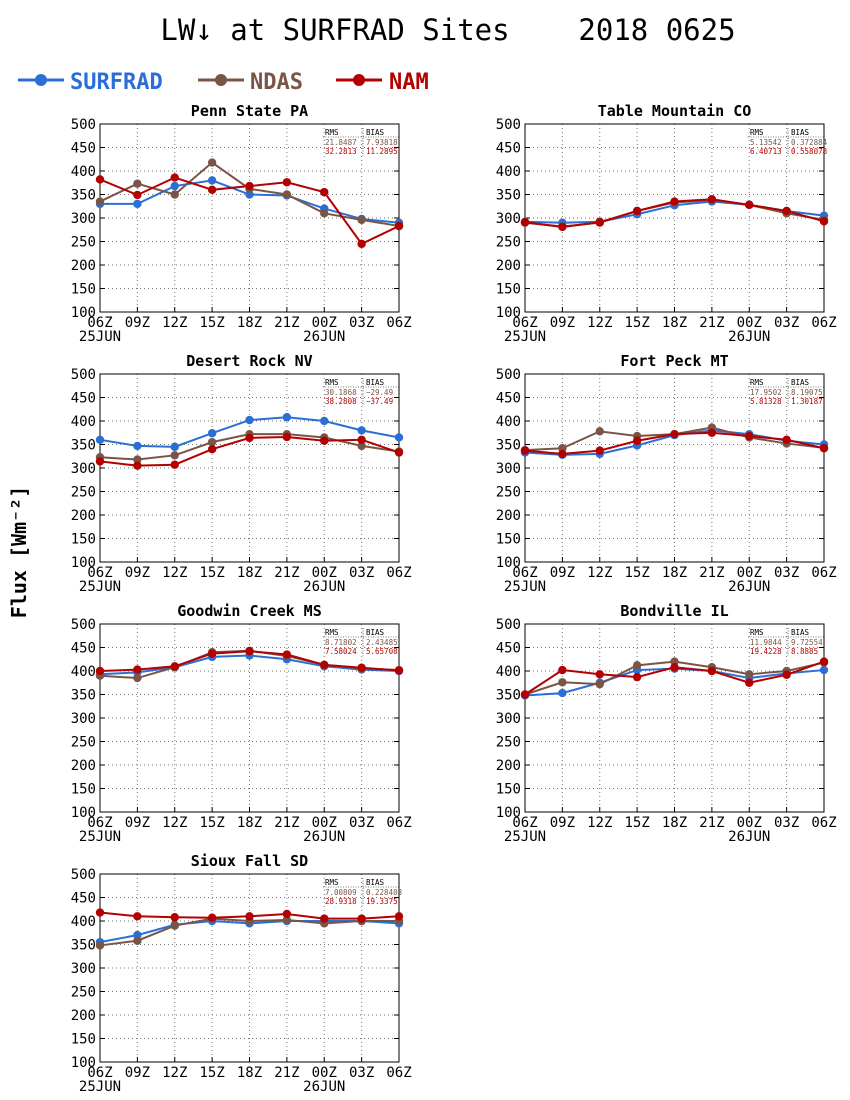 This screenshot has width=850, height=1100. What do you see at coordinates (41, 80) in the screenshot?
I see `legend-marker-surfrad` at bounding box center [41, 80].